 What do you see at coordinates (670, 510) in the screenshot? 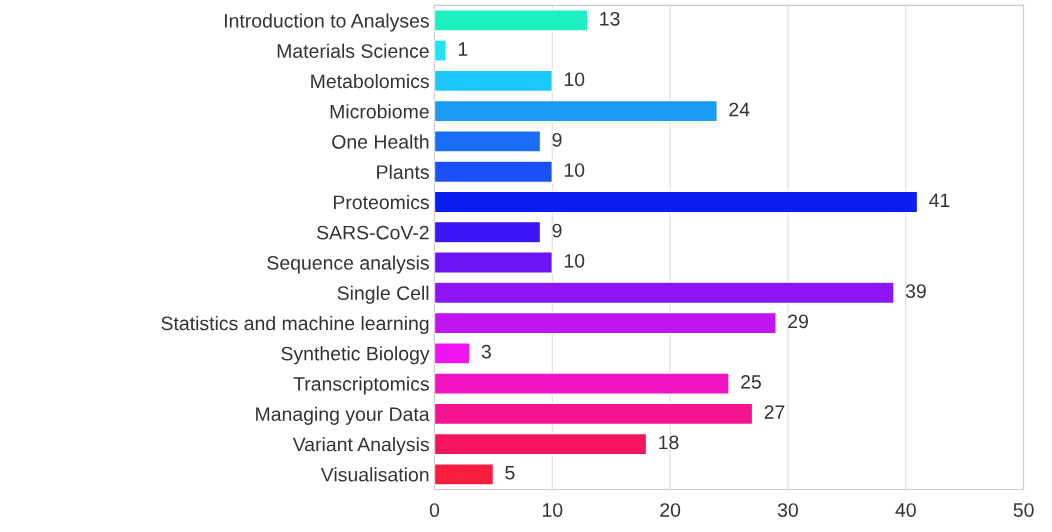
I see `x-tick-label: 20` at bounding box center [670, 510].